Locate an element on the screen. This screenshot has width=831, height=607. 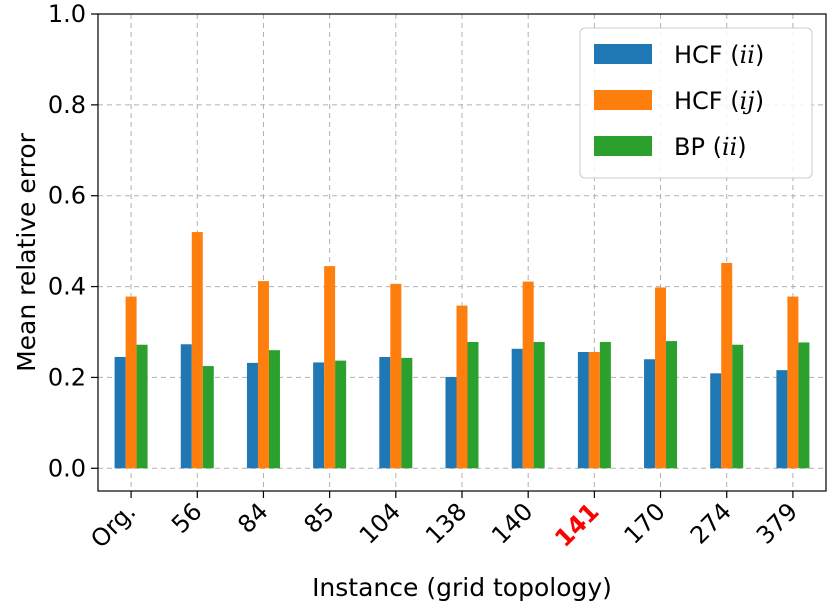
y-tick-label: 0.0 is located at coordinates (67, 468).